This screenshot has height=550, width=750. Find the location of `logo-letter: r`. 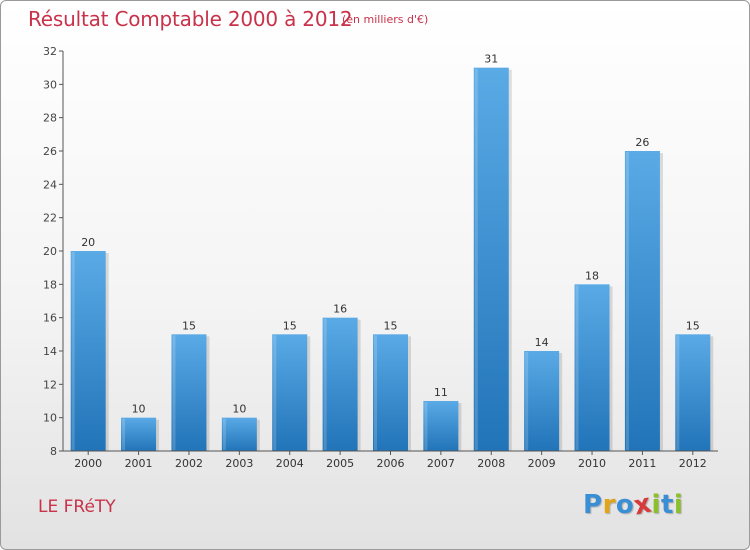

logo-letter: r is located at coordinates (609, 505).